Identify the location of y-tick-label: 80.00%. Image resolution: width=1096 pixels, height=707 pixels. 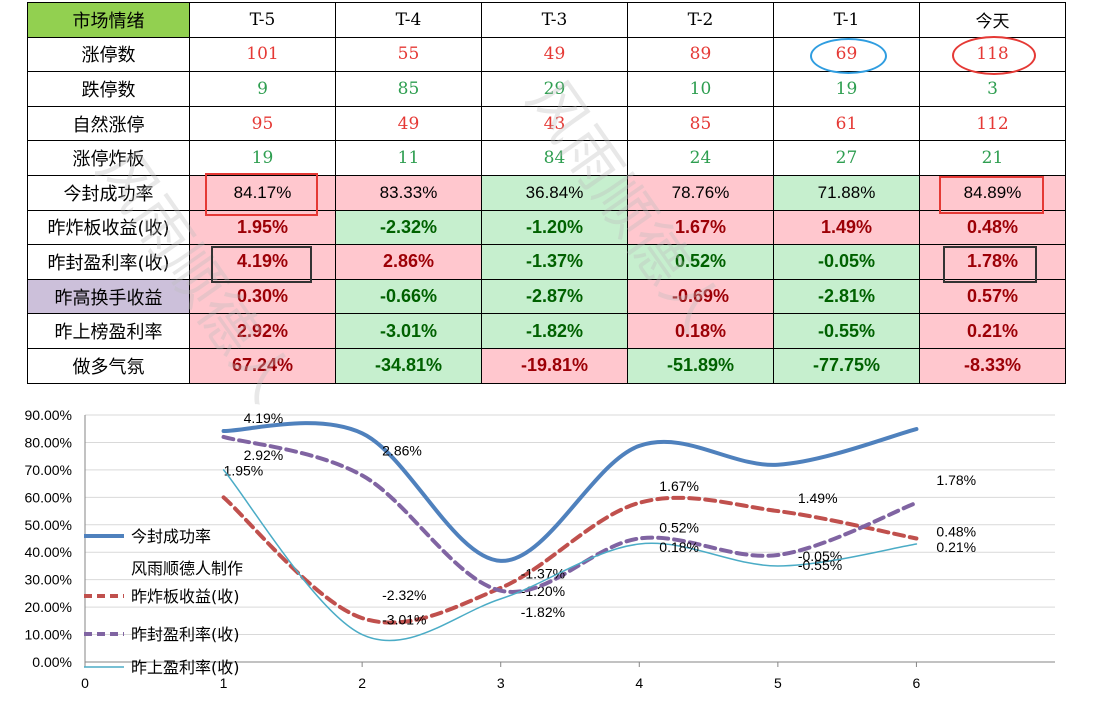
(48, 442).